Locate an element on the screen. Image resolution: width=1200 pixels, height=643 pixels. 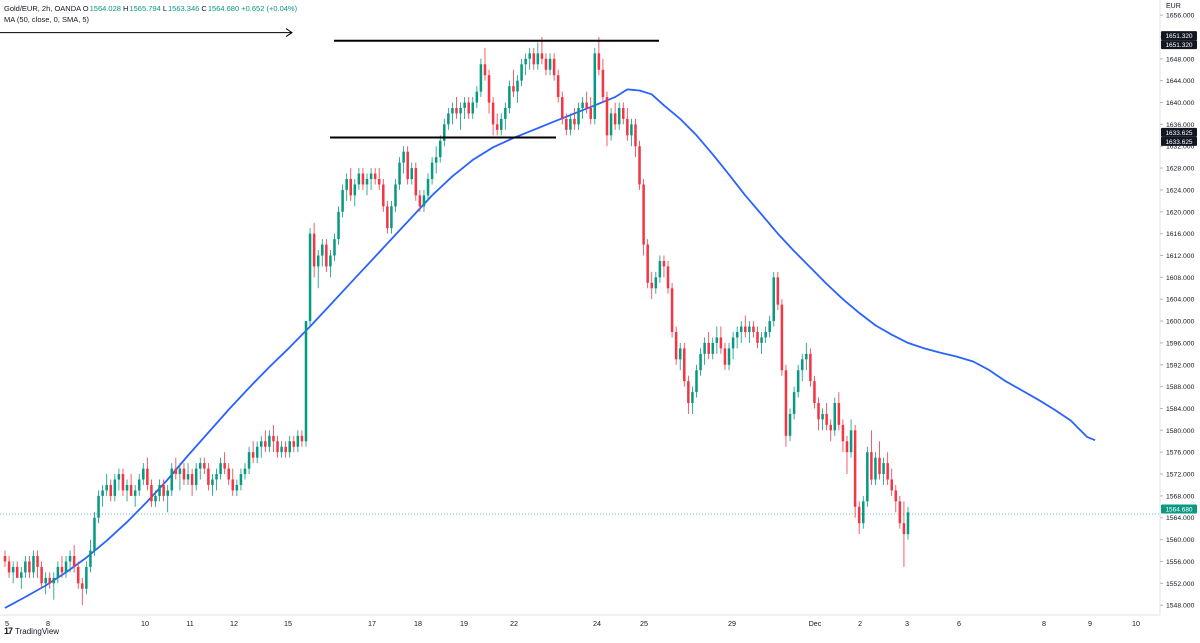
x-tick-label: 2 is located at coordinates (860, 623).